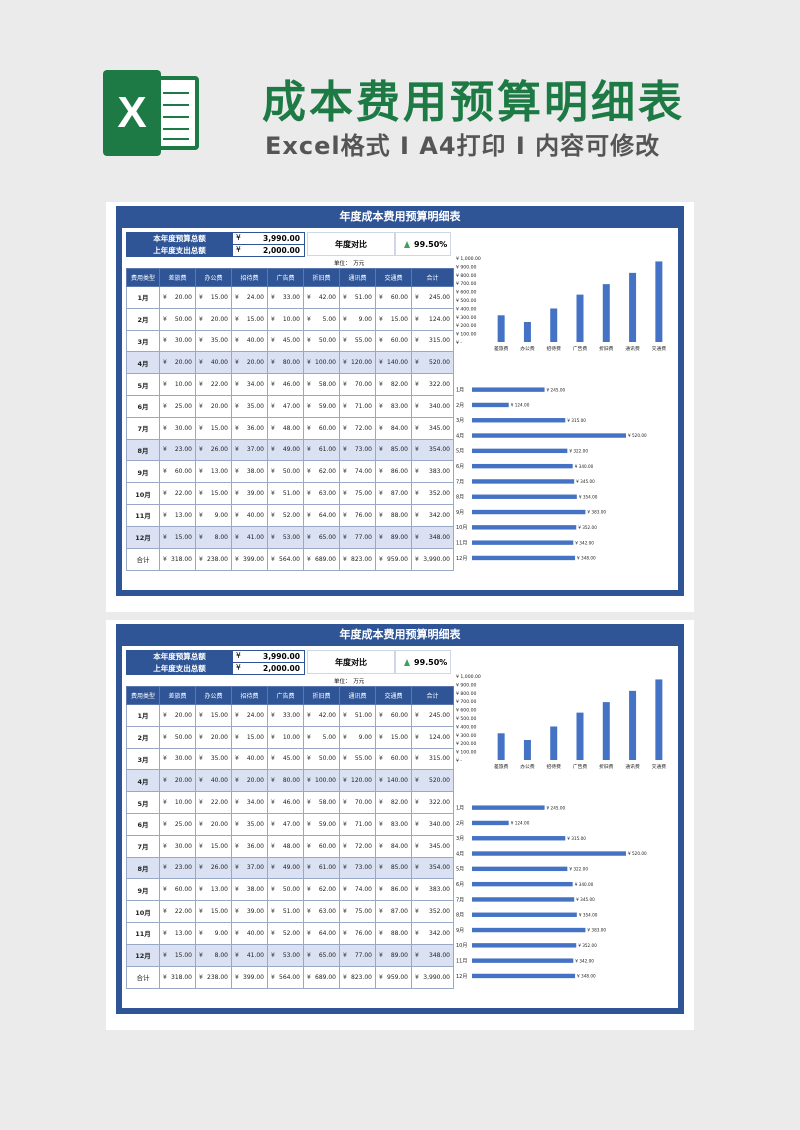 Image resolution: width=800 pixels, height=1130 pixels. I want to click on value-cell: 83.00, so click(393, 824).